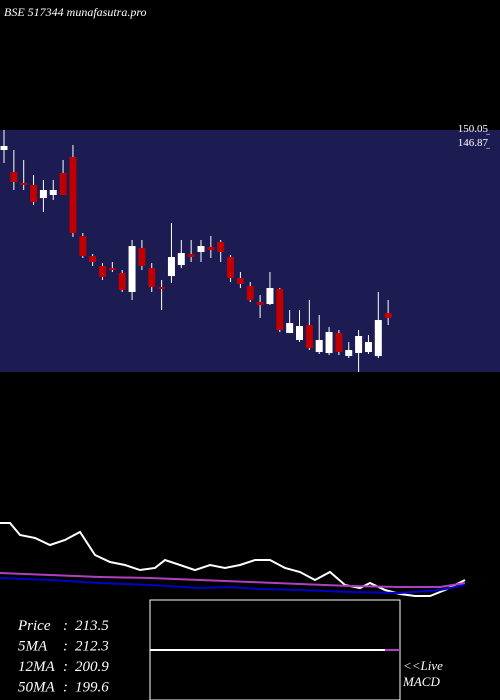 This screenshot has width=500, height=700. I want to click on live-label: <<Live, so click(423, 665).